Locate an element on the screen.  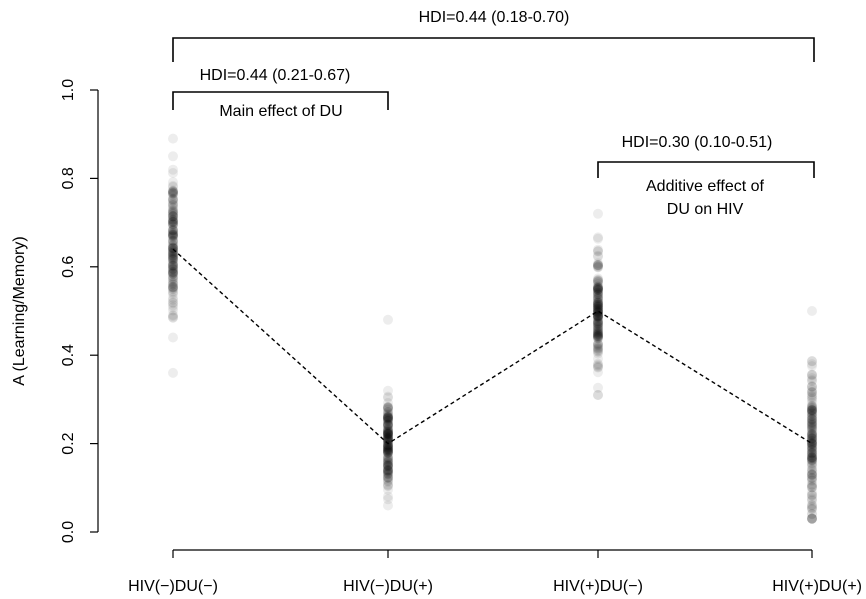
x-tick-label: HIV(+)DU(+) is located at coordinates (817, 586).